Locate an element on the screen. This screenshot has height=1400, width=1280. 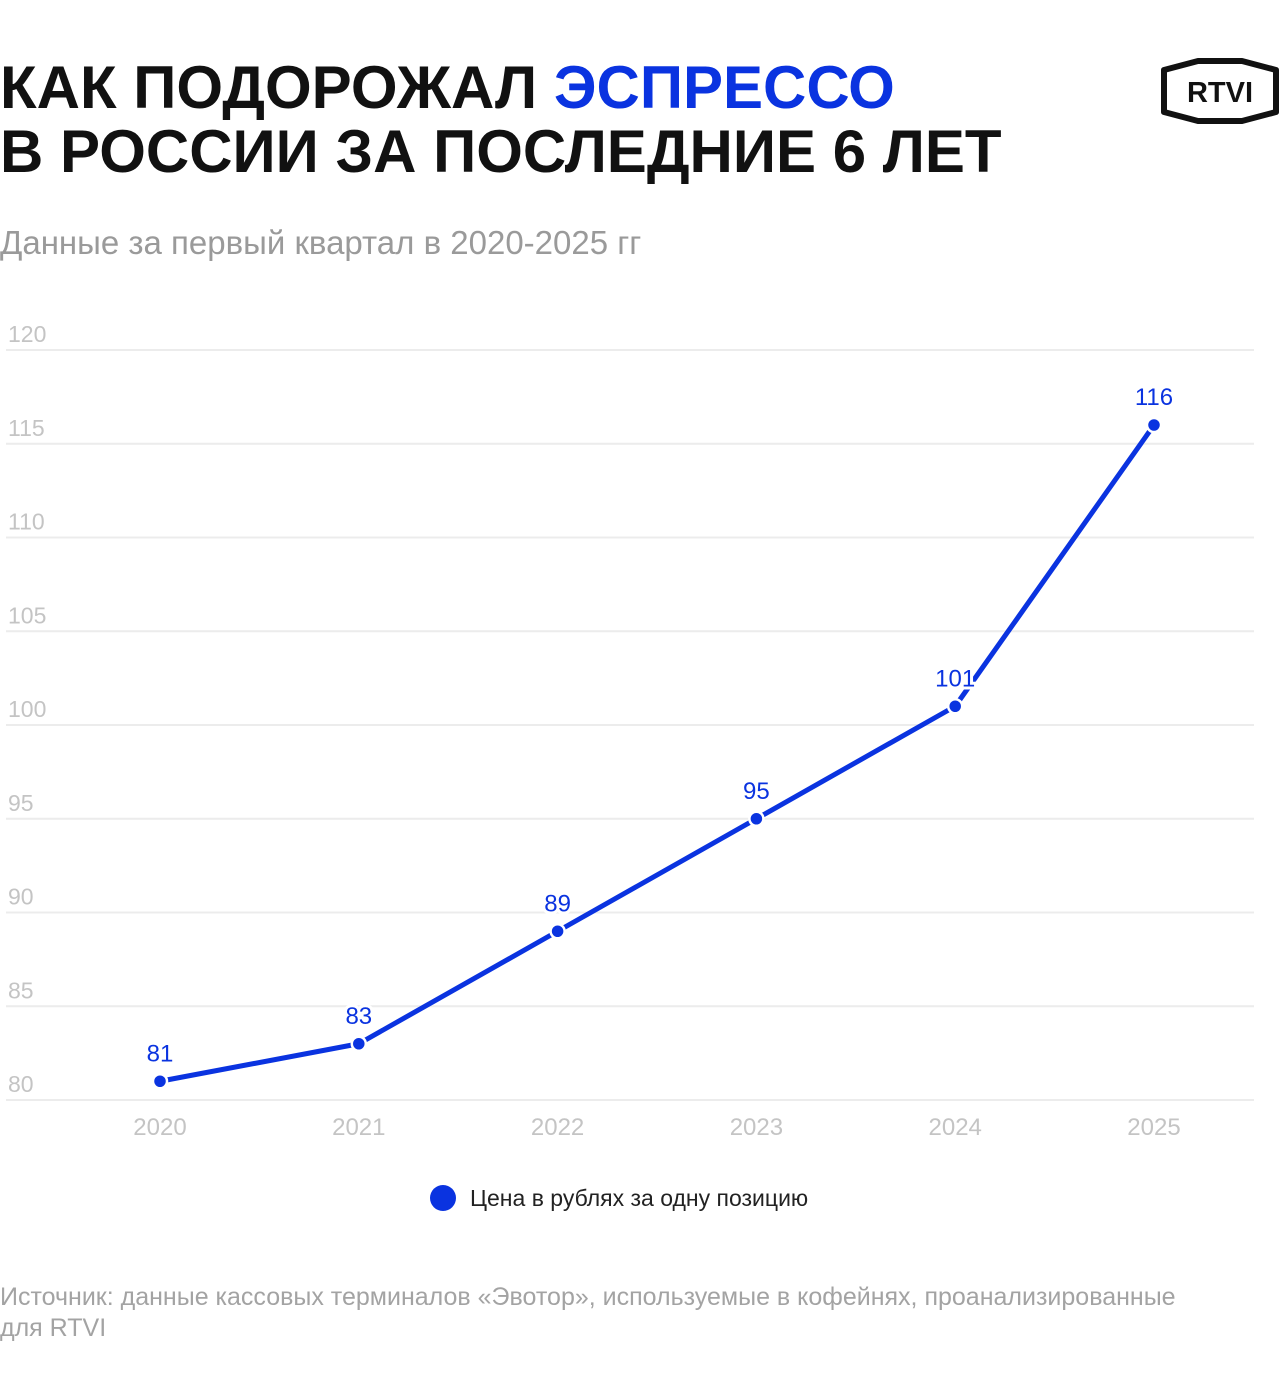
legend: Цена в рублях за одну позицию is located at coordinates (619, 1198).